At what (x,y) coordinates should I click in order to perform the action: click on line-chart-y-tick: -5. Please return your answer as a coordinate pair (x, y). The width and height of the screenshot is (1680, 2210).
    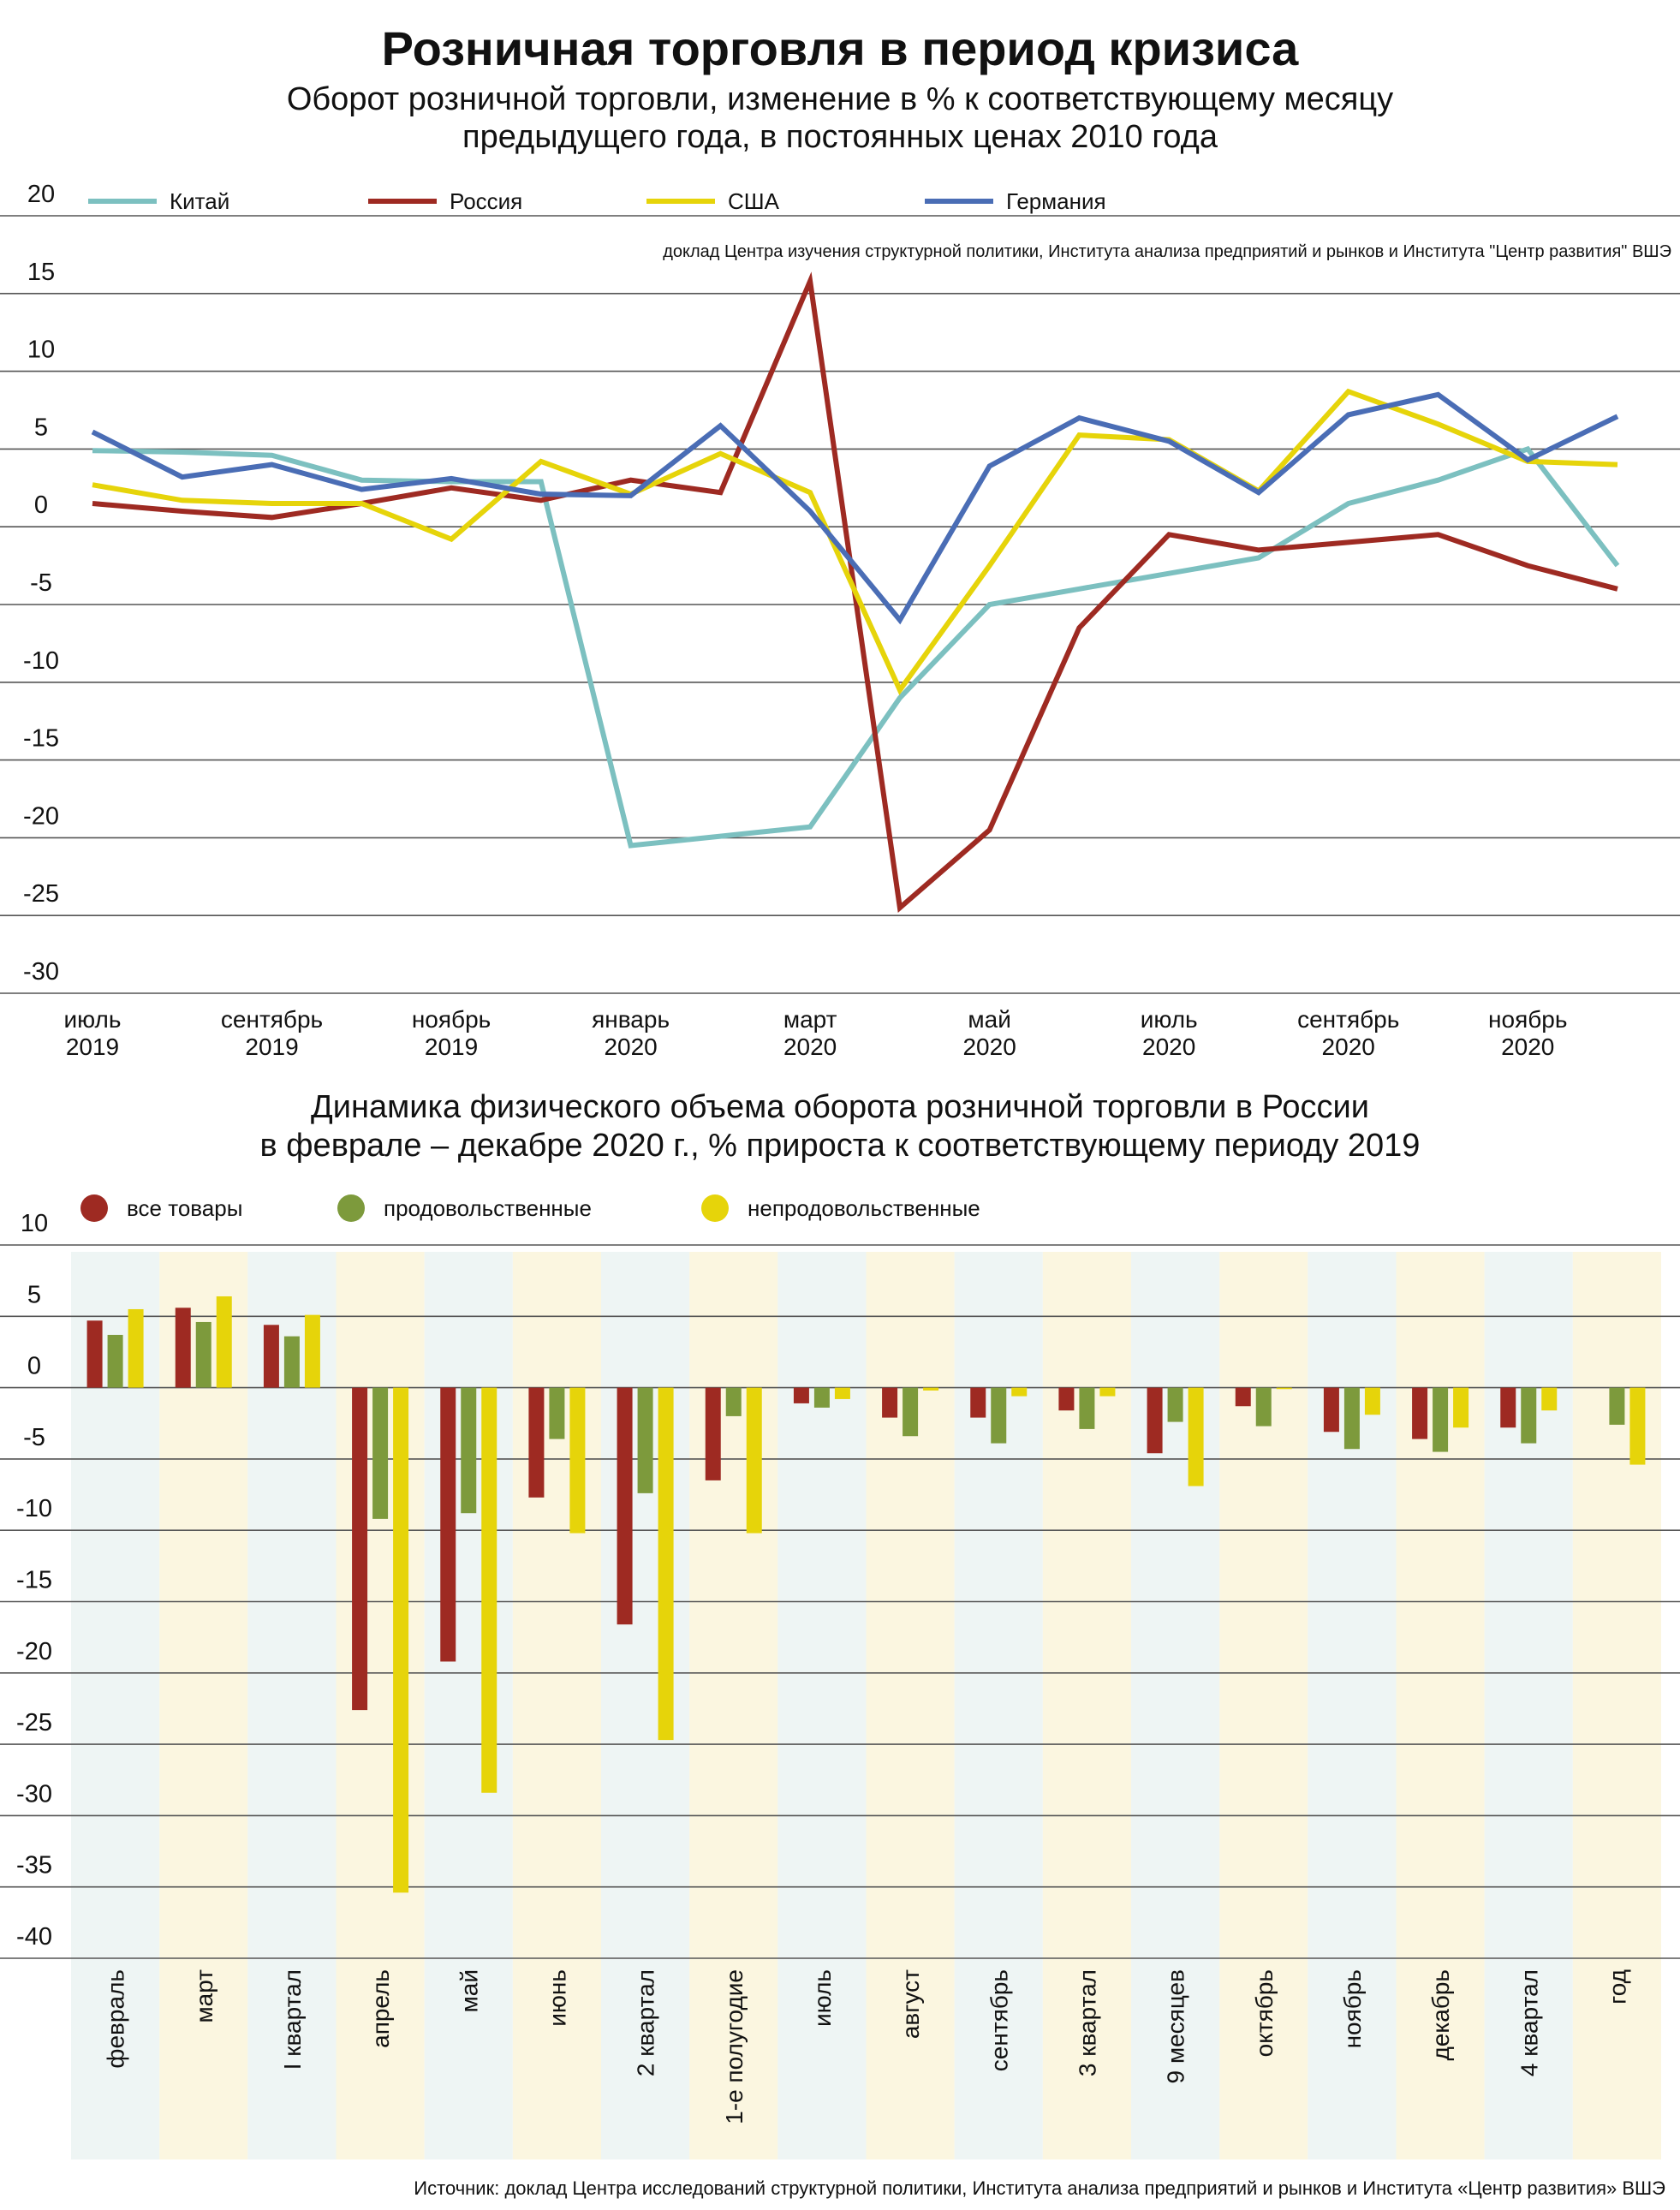
    Looking at the image, I should click on (41, 583).